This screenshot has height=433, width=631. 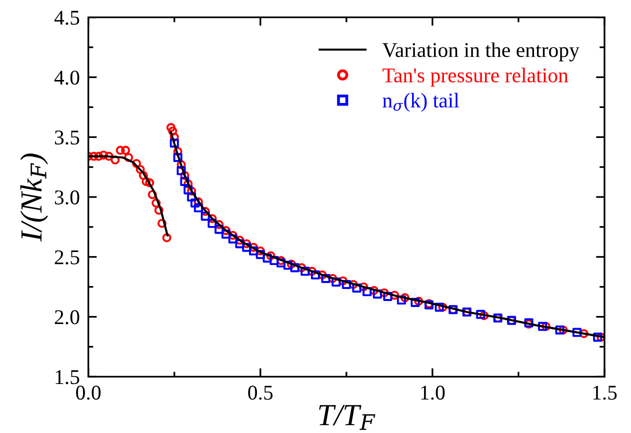 What do you see at coordinates (34, 198) in the screenshot?
I see `y-axis-title: I/(Nk$_{F}$)` at bounding box center [34, 198].